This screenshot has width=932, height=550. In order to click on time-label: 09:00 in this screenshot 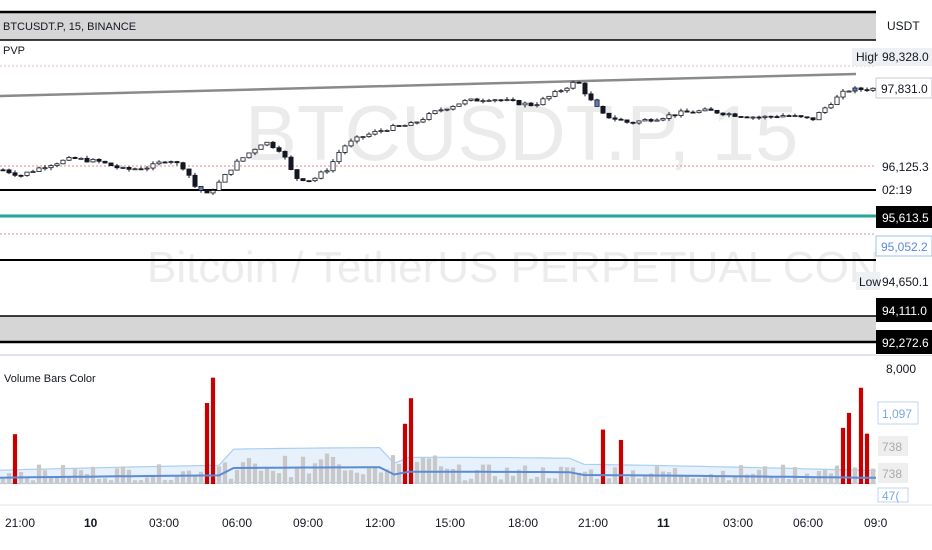, I will do `click(308, 523)`.